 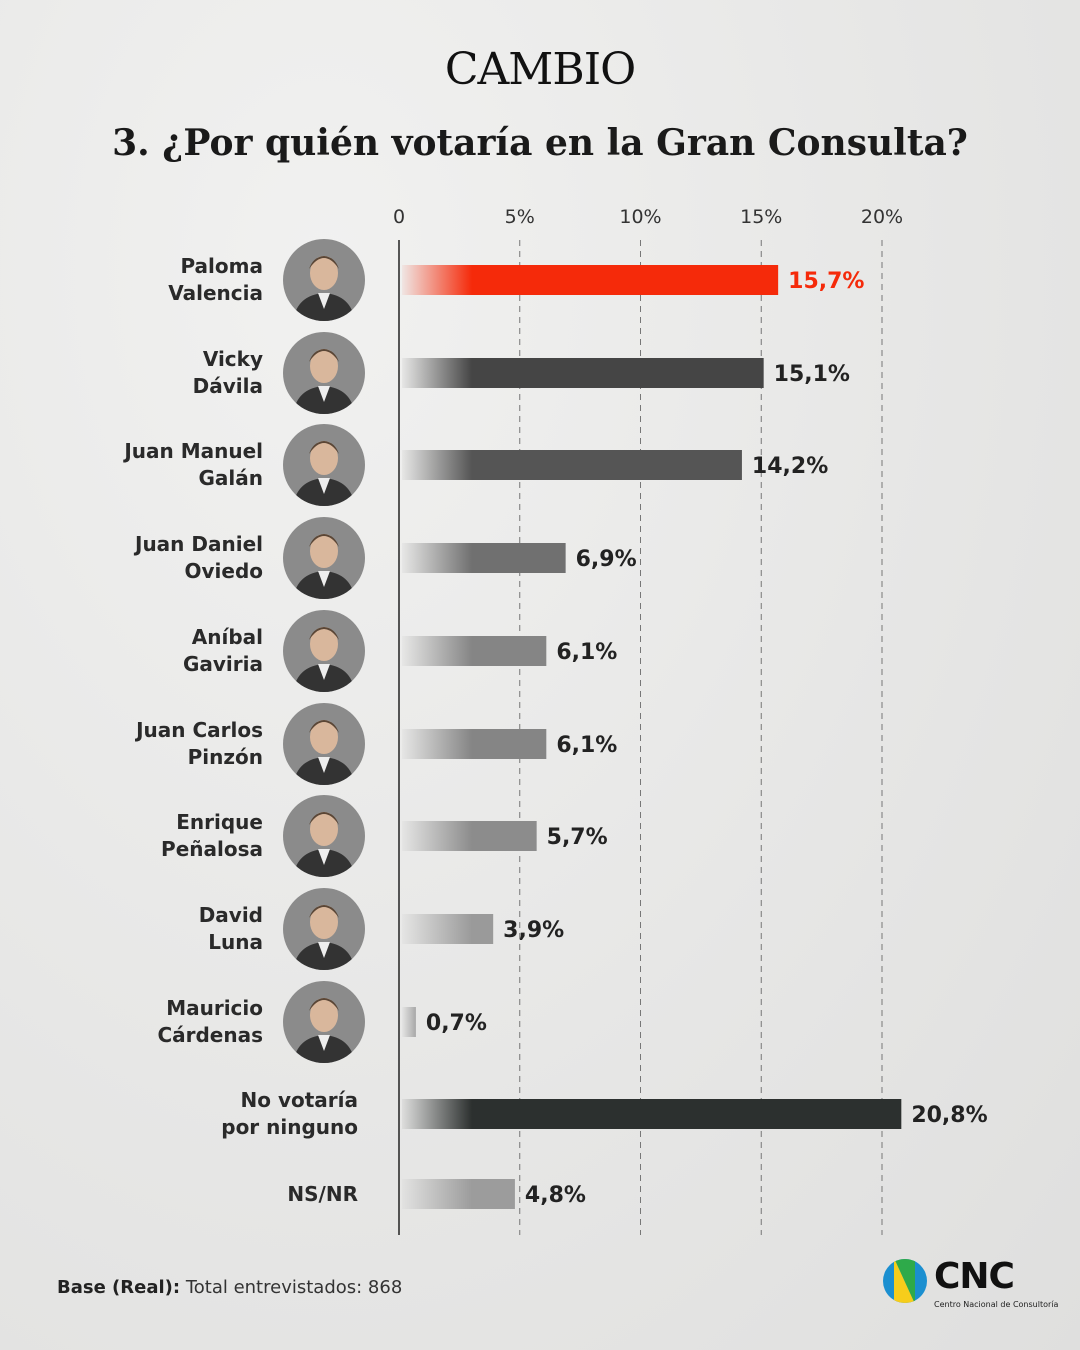 I want to click on cnc-logo: CNC Centro Nacional de Consultoría, so click(x=970, y=1284).